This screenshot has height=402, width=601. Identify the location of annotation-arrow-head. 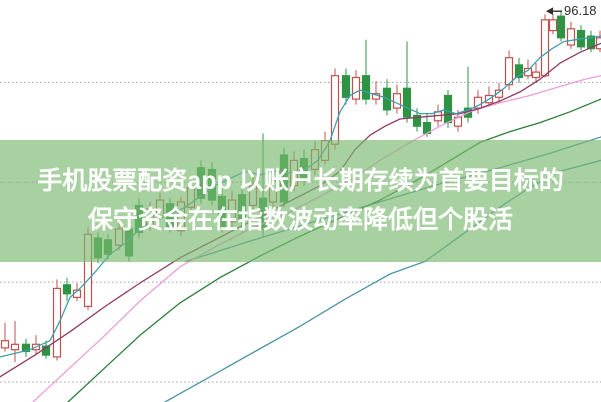
(549, 11).